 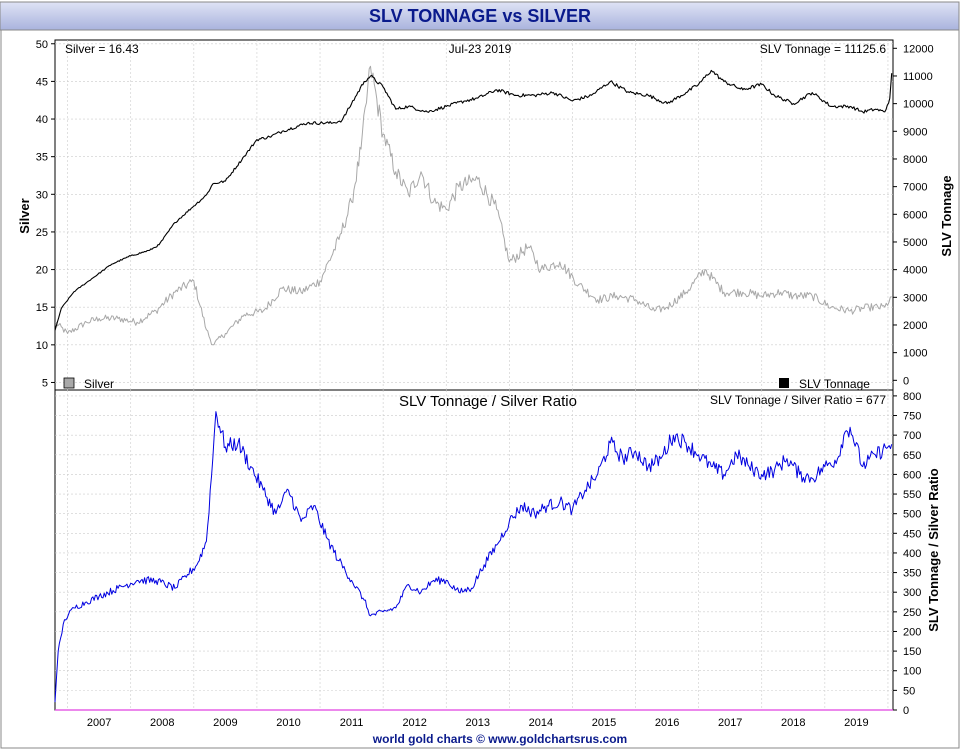 I want to click on tonnage-tick-label: 9000, so click(x=915, y=132).